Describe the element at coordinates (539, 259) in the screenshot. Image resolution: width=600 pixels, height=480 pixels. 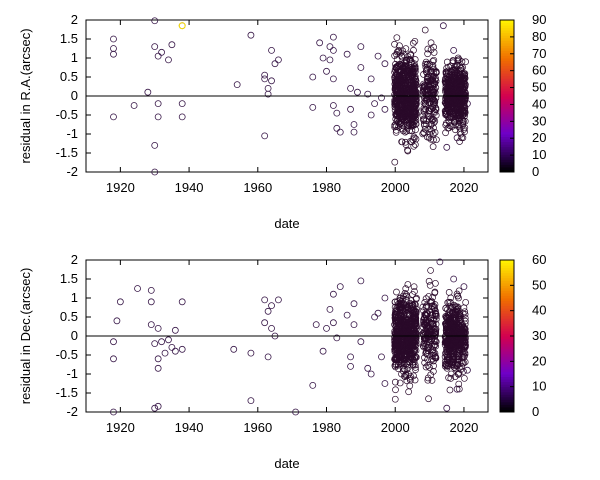
I see `colorbar-tick-label: 60` at that location.